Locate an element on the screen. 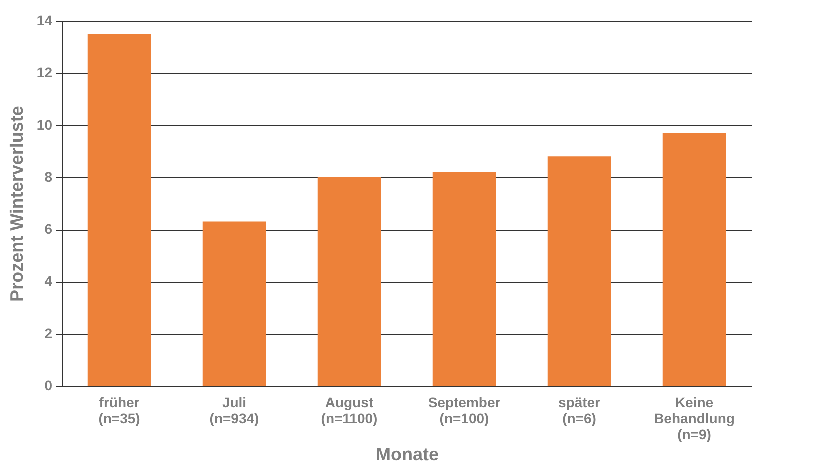  y-tick-label: 10 is located at coordinates (44, 124).